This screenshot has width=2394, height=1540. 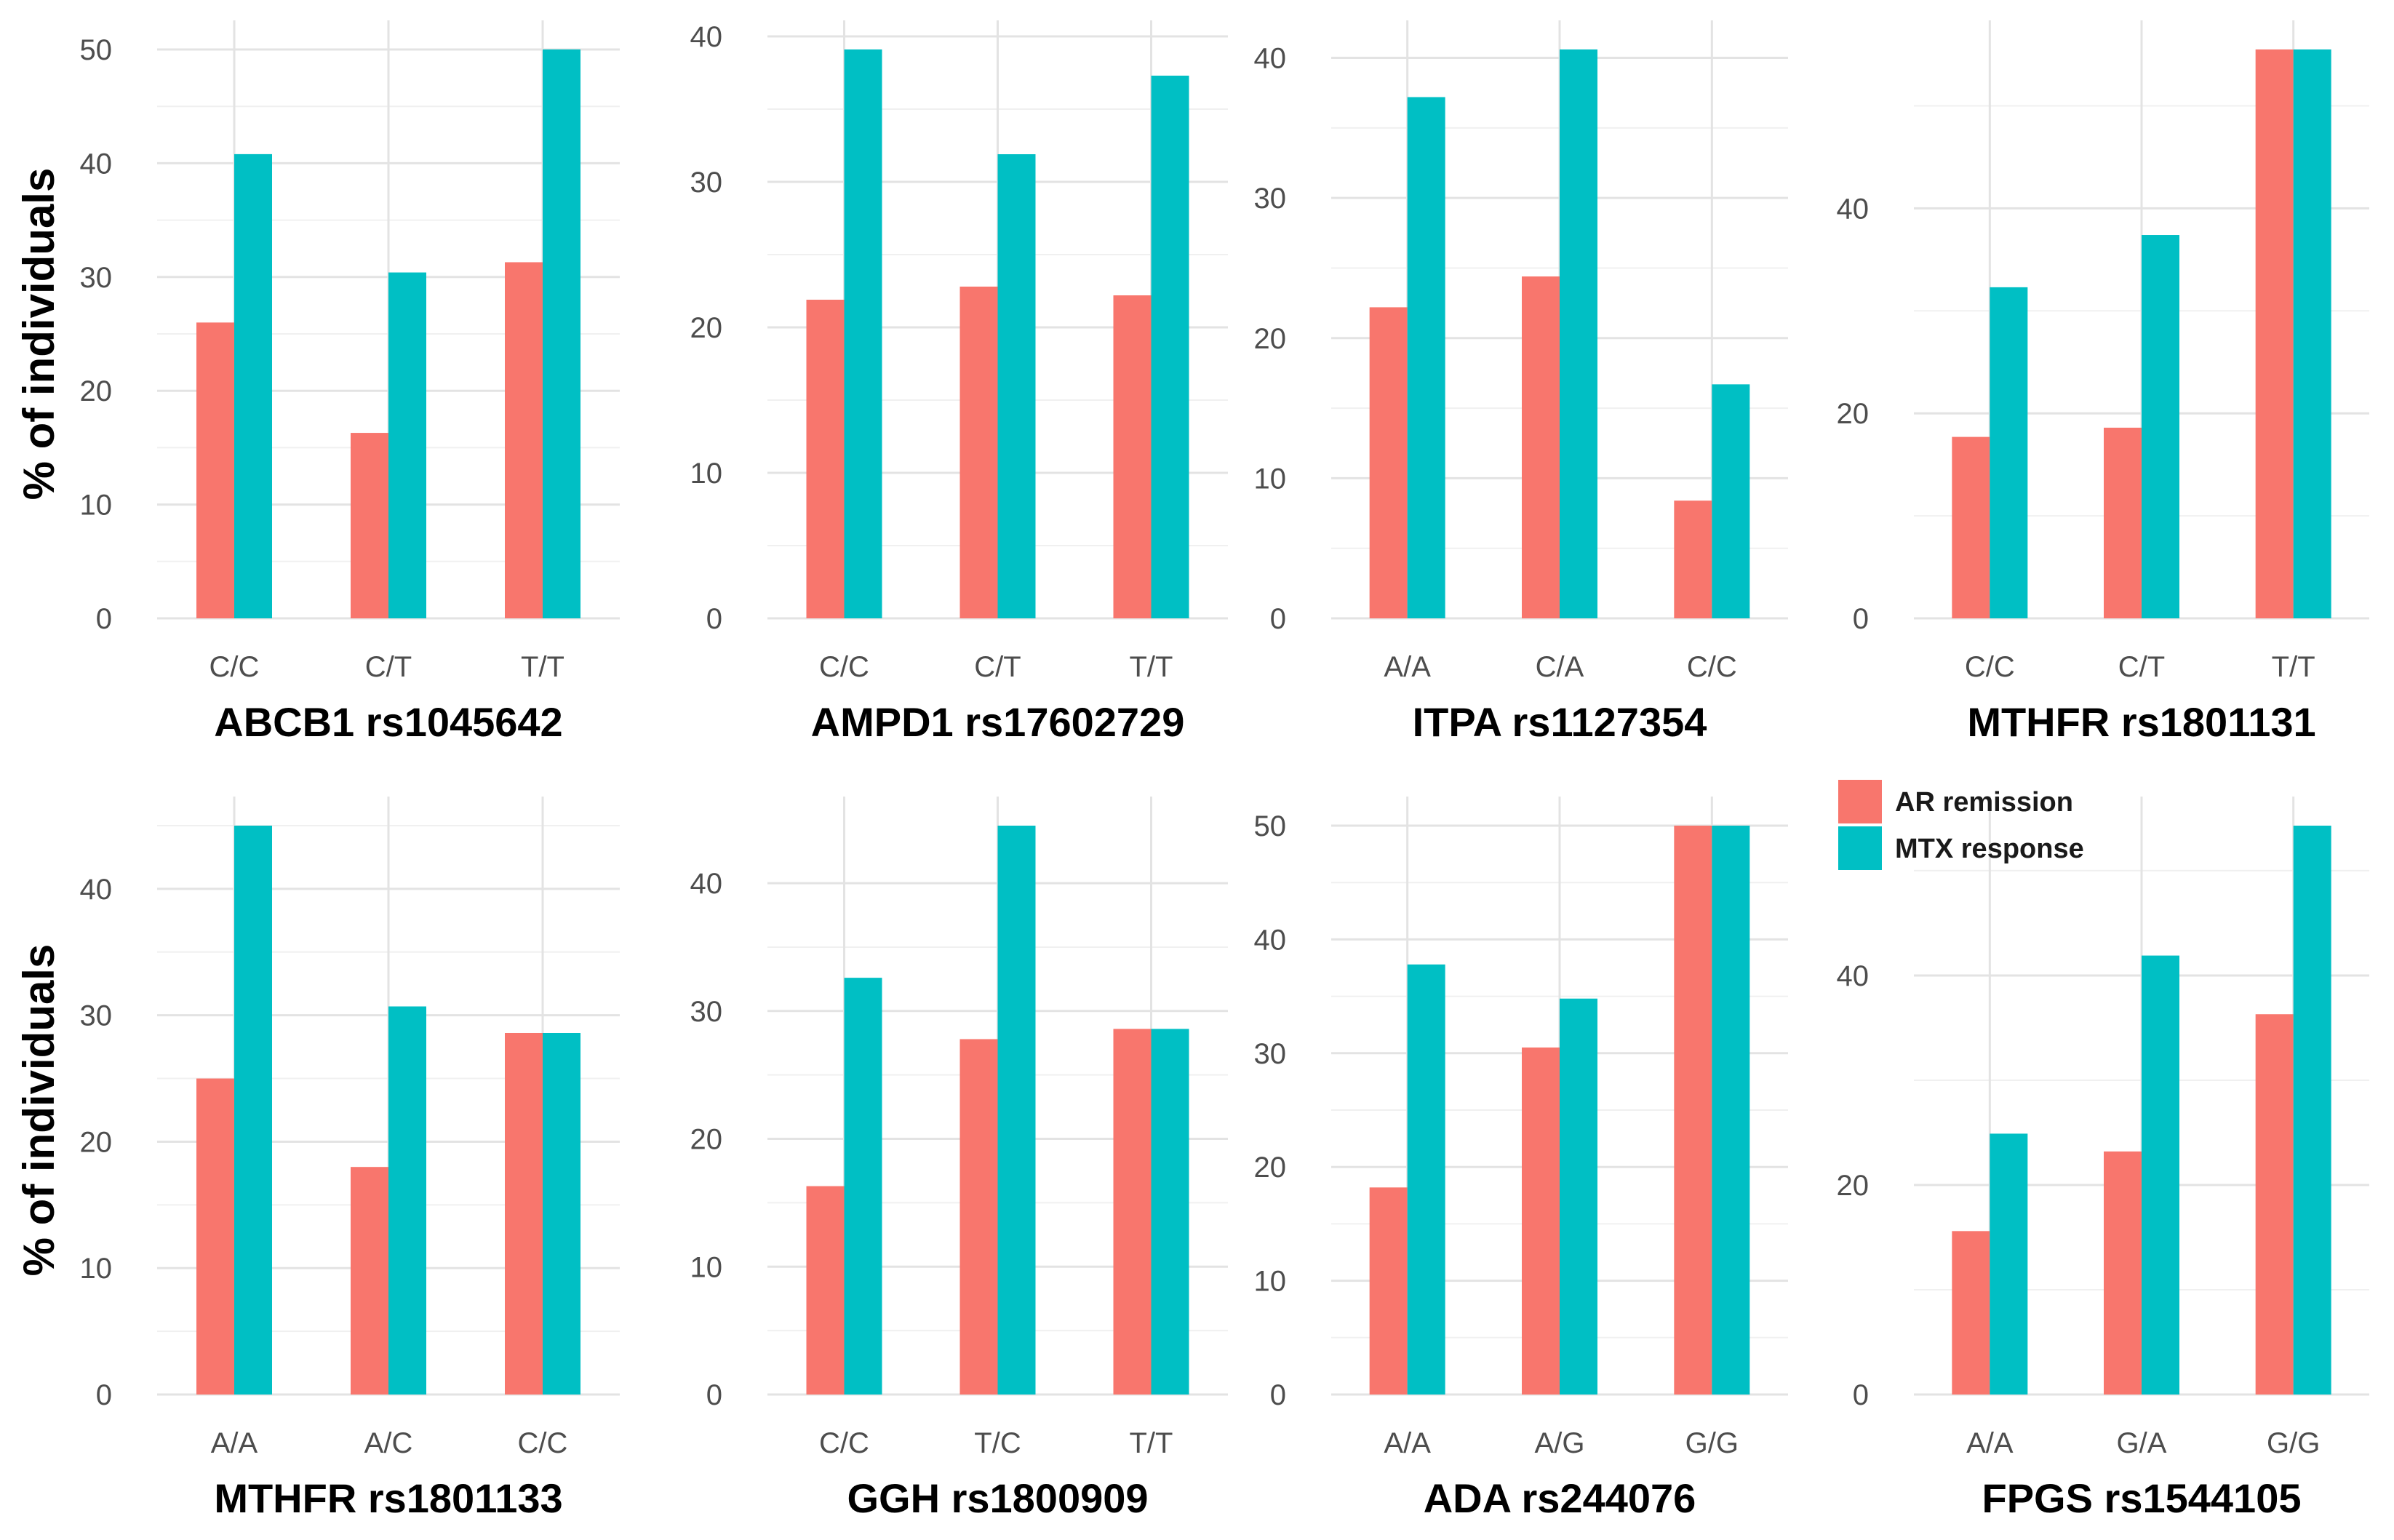 What do you see at coordinates (2103, 383) in the screenshot?
I see `panel-mthfr-rs1801131: 0 20 40 C/C C/T T/T MTHFR rs1801131` at bounding box center [2103, 383].